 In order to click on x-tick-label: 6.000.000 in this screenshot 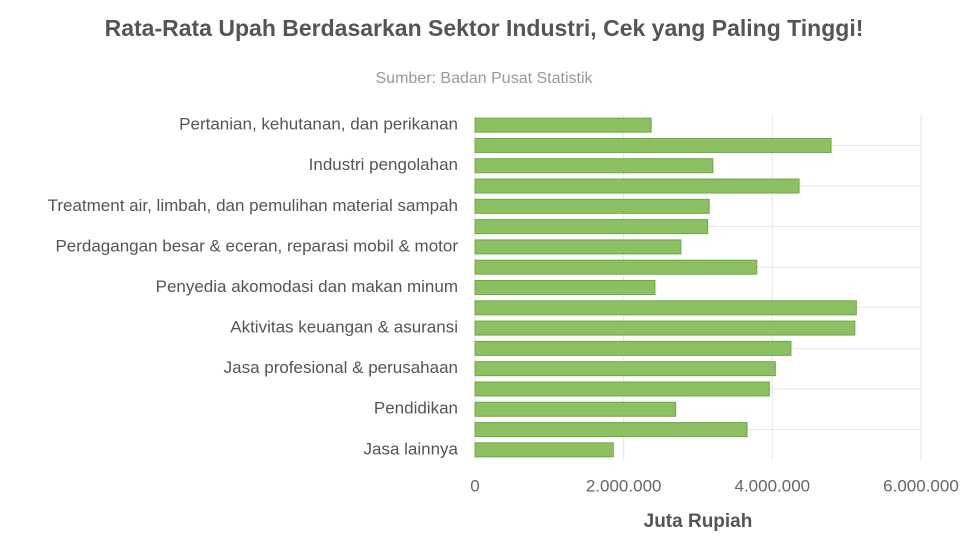, I will do `click(921, 485)`.